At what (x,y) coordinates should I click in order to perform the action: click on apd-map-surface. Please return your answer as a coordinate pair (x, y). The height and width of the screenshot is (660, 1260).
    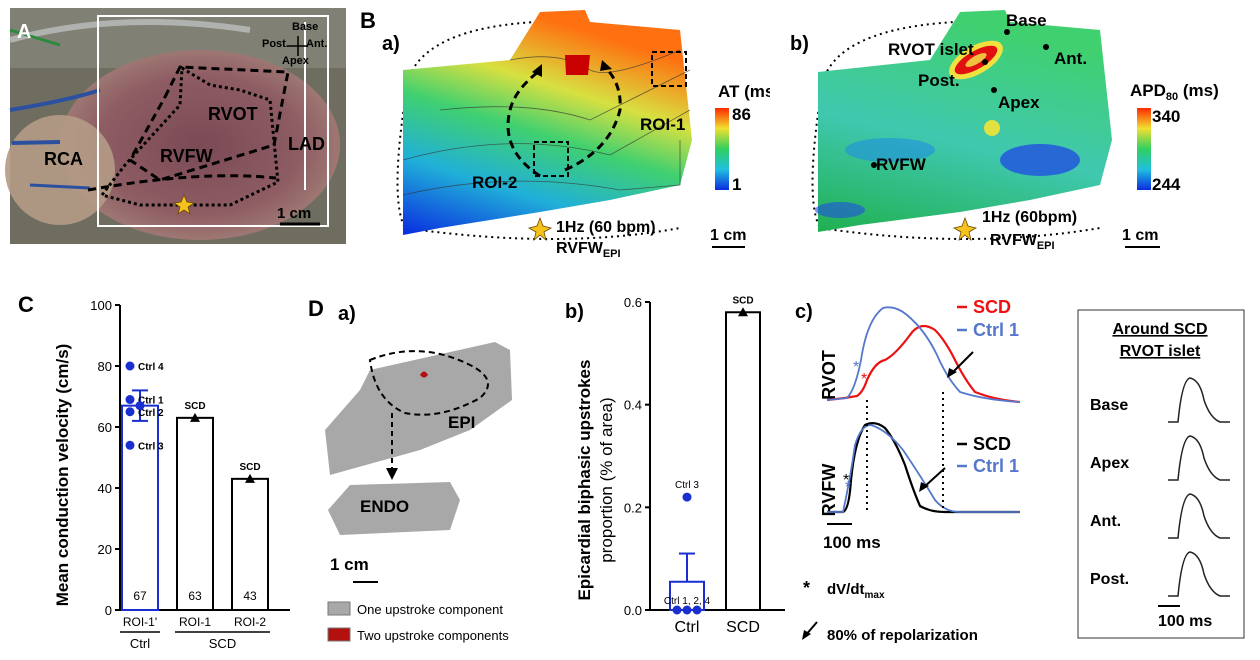
    Looking at the image, I should click on (965, 121).